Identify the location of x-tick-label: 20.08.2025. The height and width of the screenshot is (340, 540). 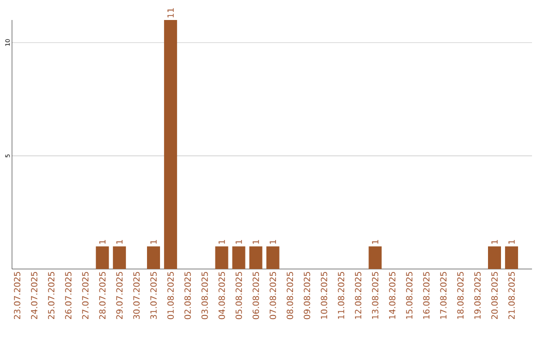
(494, 296).